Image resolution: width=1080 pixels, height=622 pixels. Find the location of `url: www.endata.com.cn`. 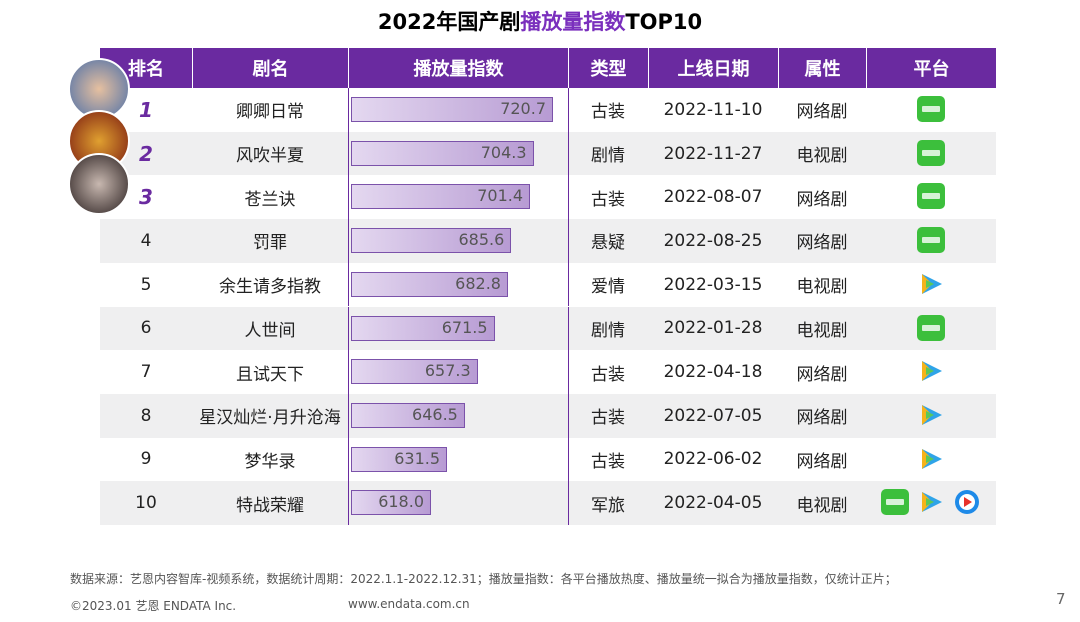

url: www.endata.com.cn is located at coordinates (409, 604).